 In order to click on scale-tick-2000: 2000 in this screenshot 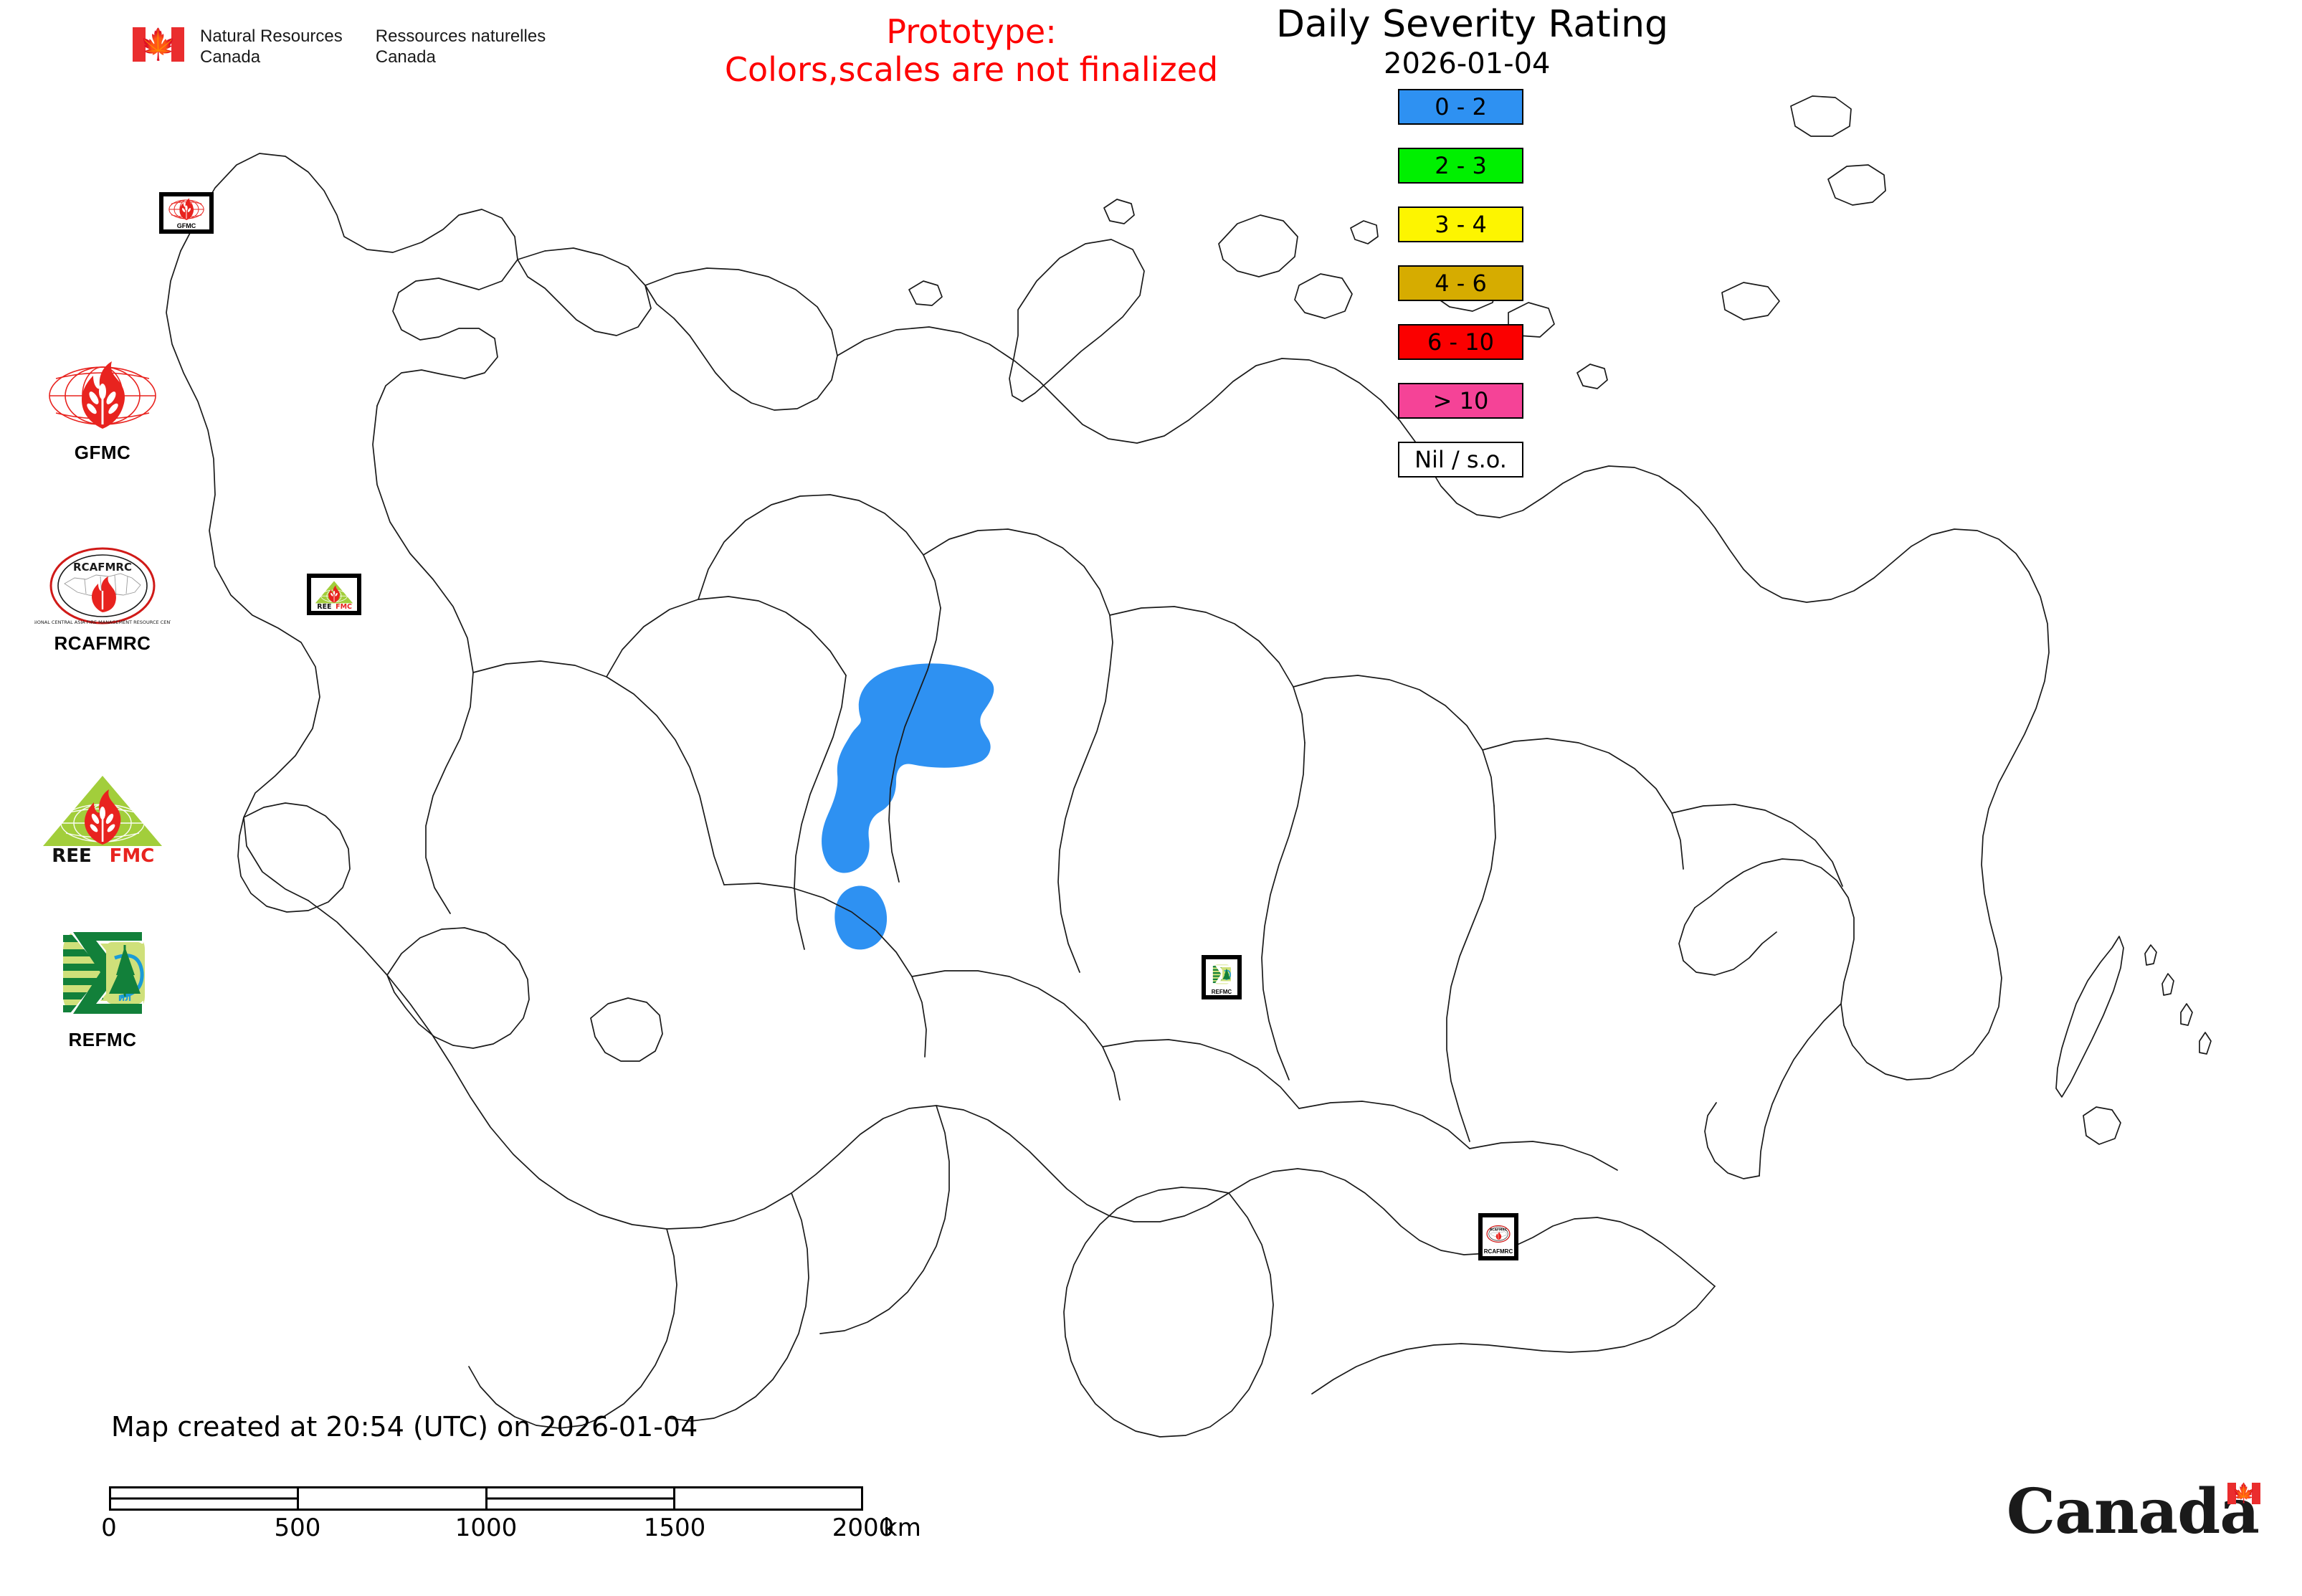, I will do `click(863, 1528)`.